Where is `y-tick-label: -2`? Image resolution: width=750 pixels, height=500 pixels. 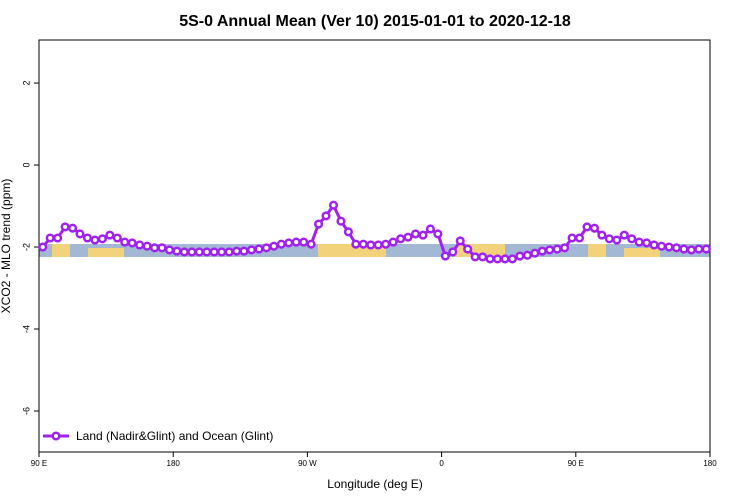 y-tick-label: -2 is located at coordinates (26, 247).